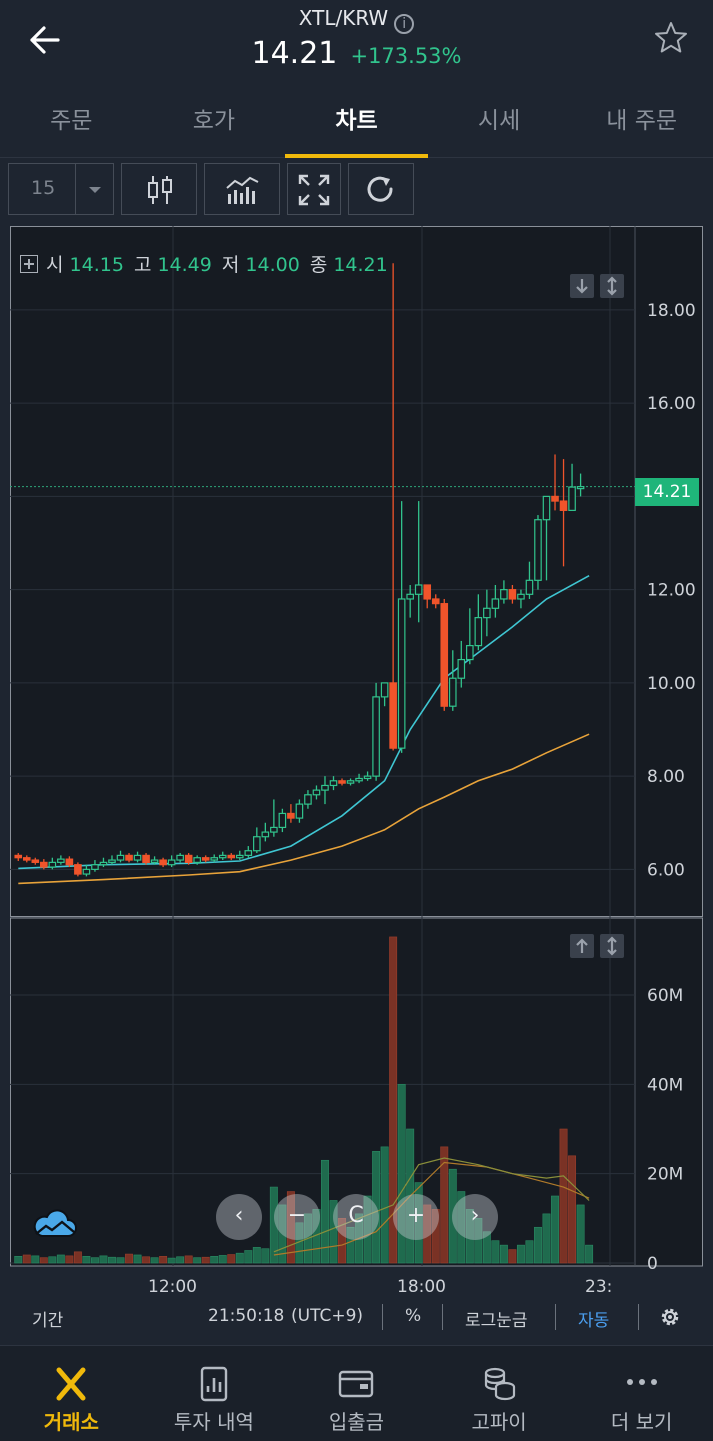 This screenshot has width=713, height=1441. Describe the element at coordinates (475, 1217) in the screenshot. I see `scroll-right-button: ›` at that location.